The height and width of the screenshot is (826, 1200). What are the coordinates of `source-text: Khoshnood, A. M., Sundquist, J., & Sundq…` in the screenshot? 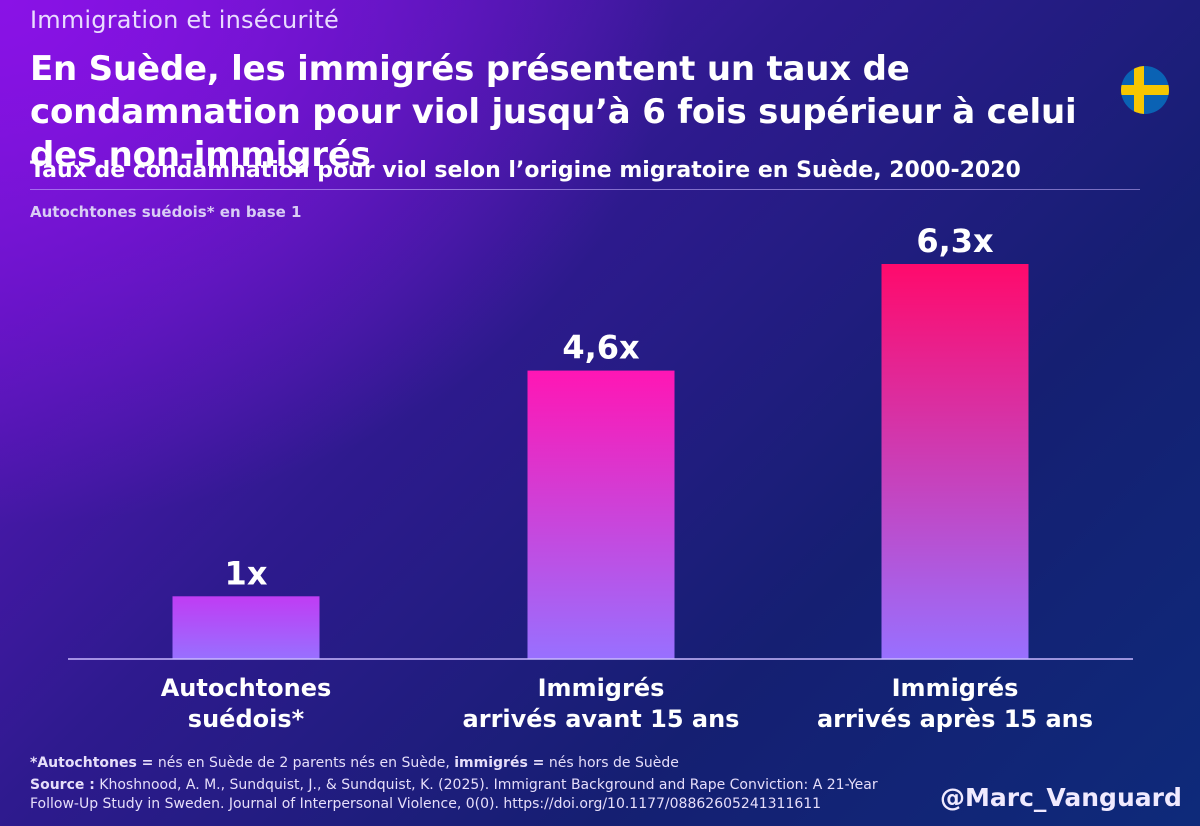 It's located at (454, 794).